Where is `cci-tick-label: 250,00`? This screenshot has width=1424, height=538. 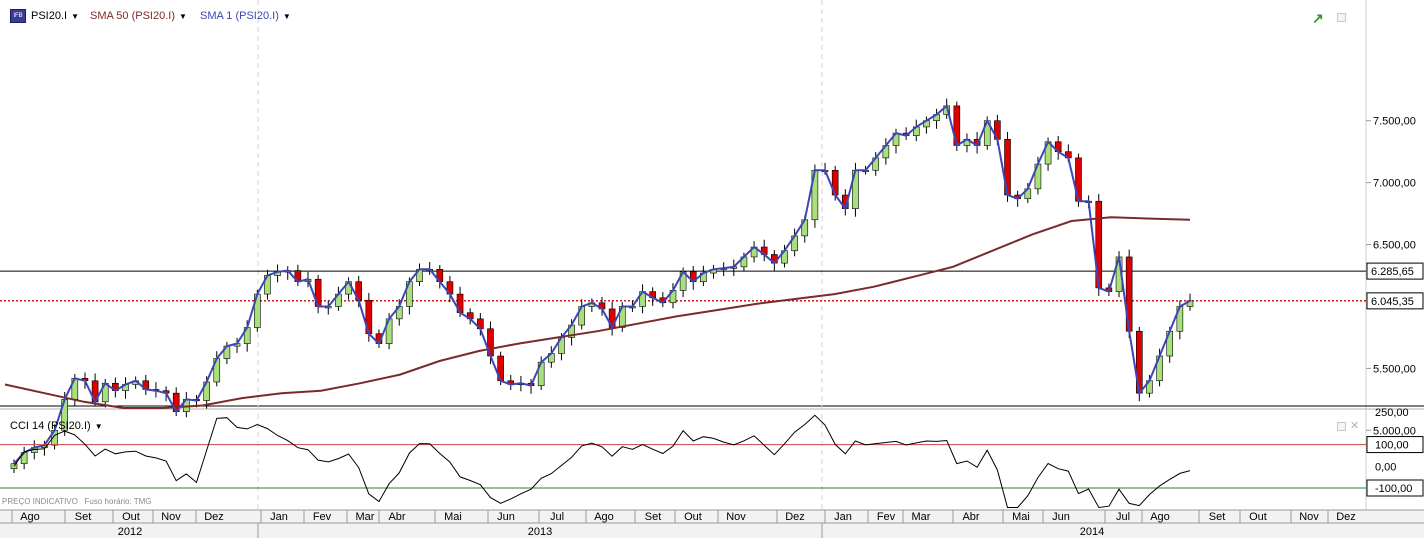
cci-tick-label: 250,00 is located at coordinates (1392, 413).